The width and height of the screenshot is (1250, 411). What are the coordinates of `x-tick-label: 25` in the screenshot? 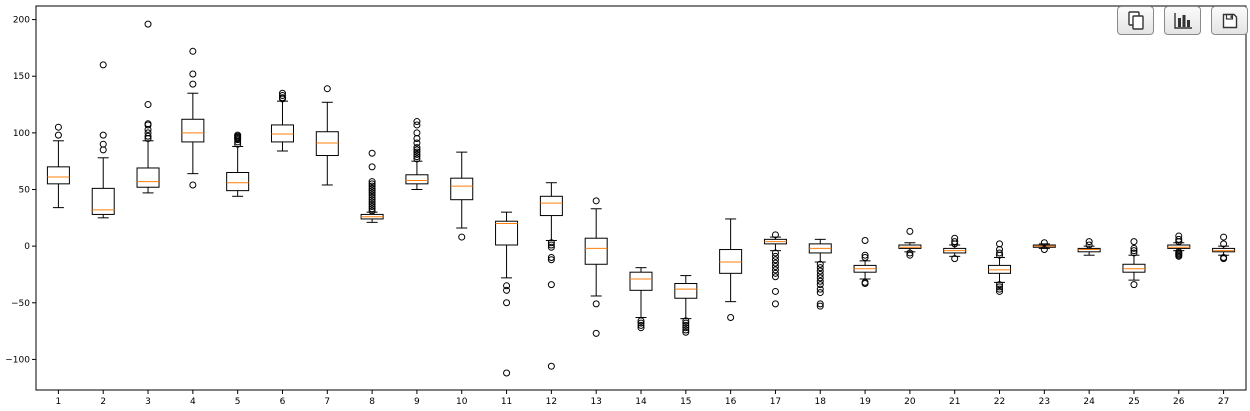 It's located at (1133, 402).